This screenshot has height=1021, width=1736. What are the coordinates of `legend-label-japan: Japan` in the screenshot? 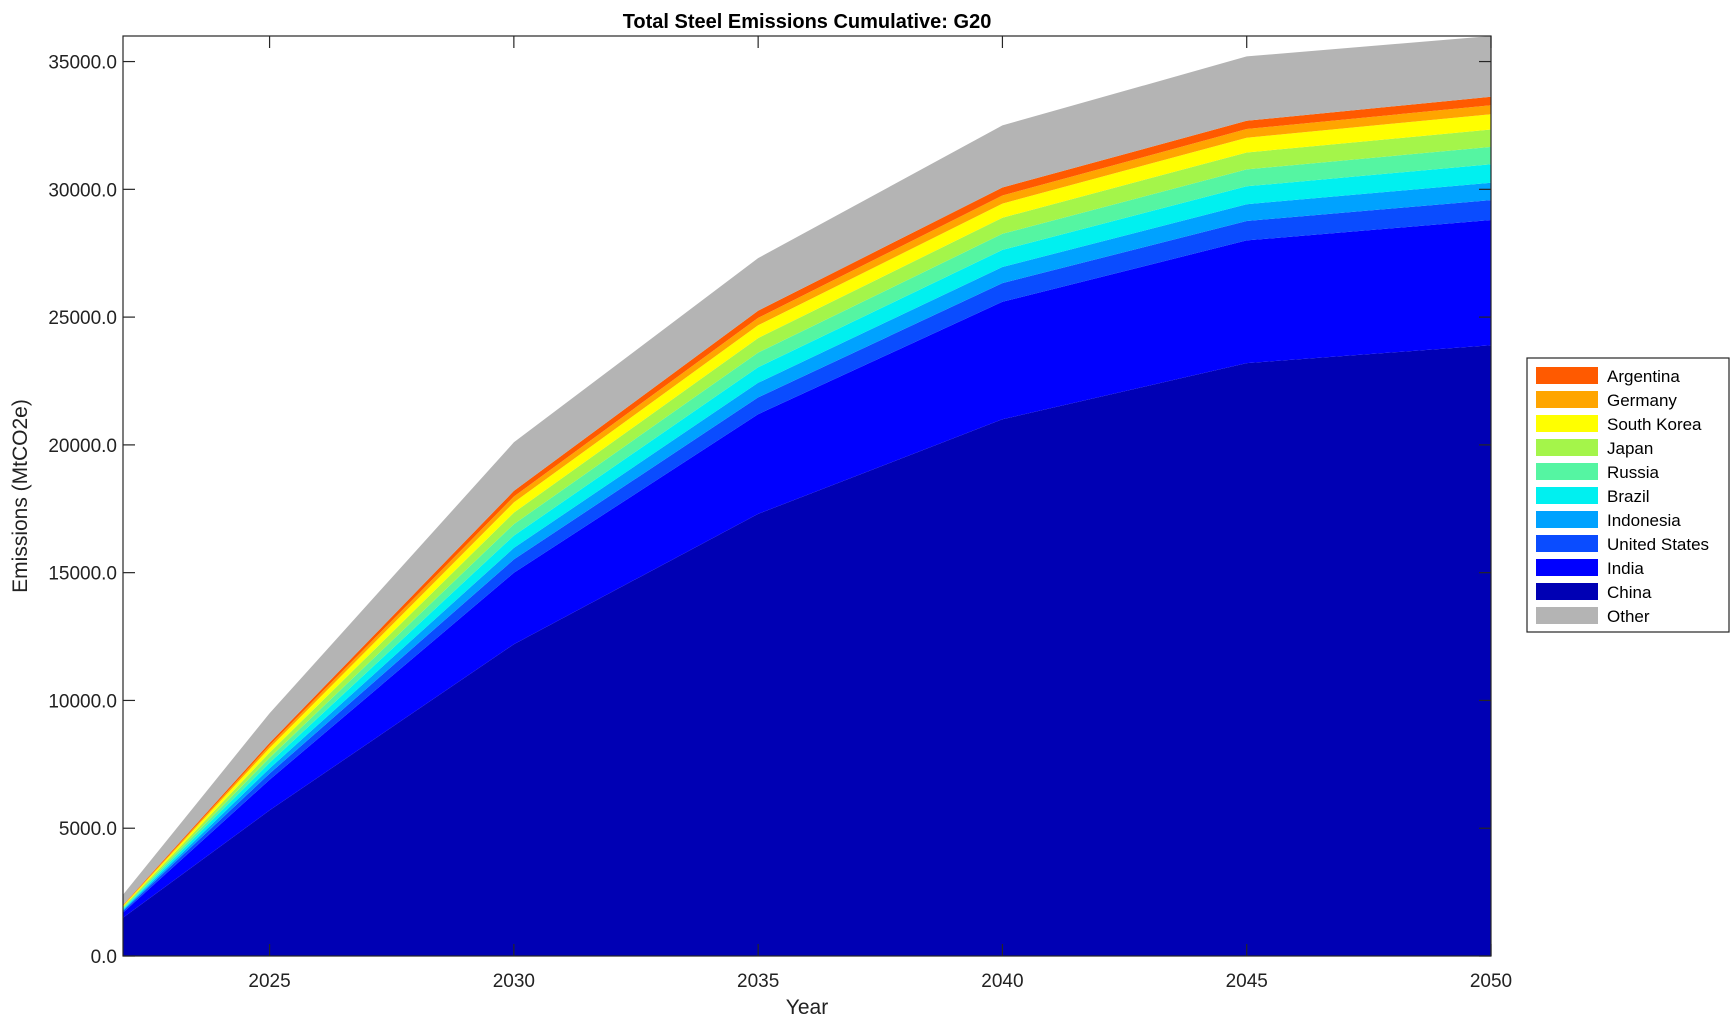 It's located at (1630, 448).